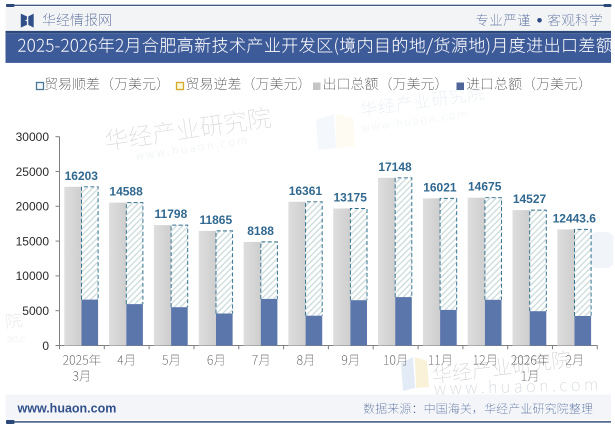  I want to click on svg-text: 12443.6, so click(575, 218).